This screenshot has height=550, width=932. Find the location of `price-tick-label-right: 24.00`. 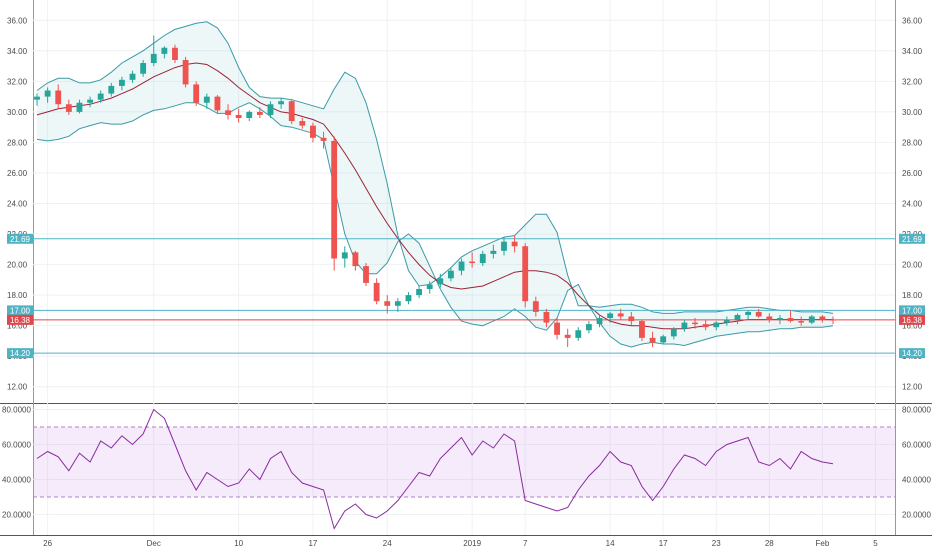

price-tick-label-right: 24.00 is located at coordinates (912, 204).